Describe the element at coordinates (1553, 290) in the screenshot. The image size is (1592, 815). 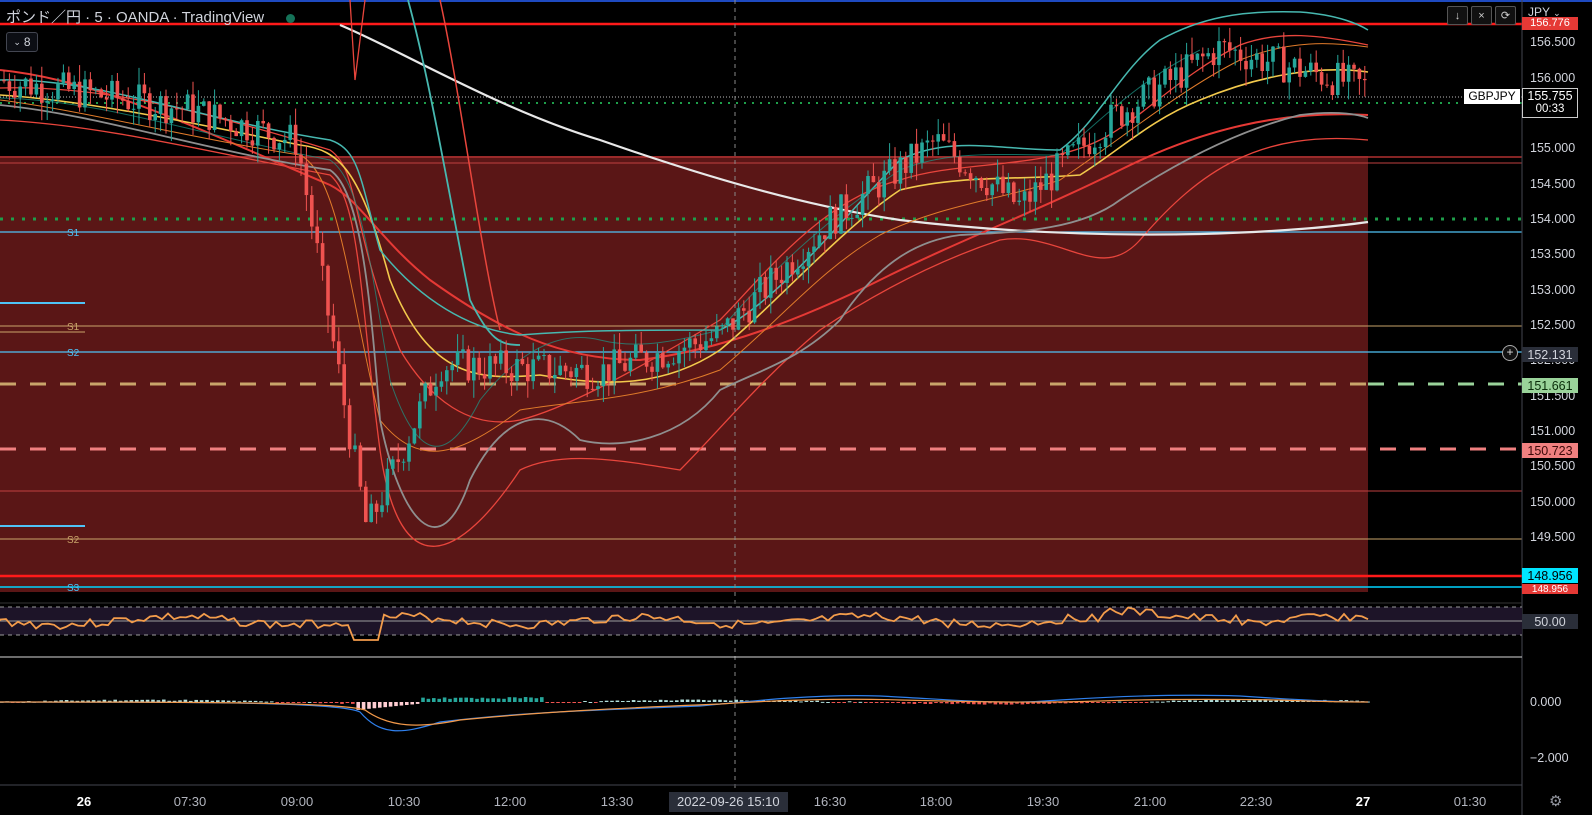
I see `price-axis-label: 153.000` at that location.